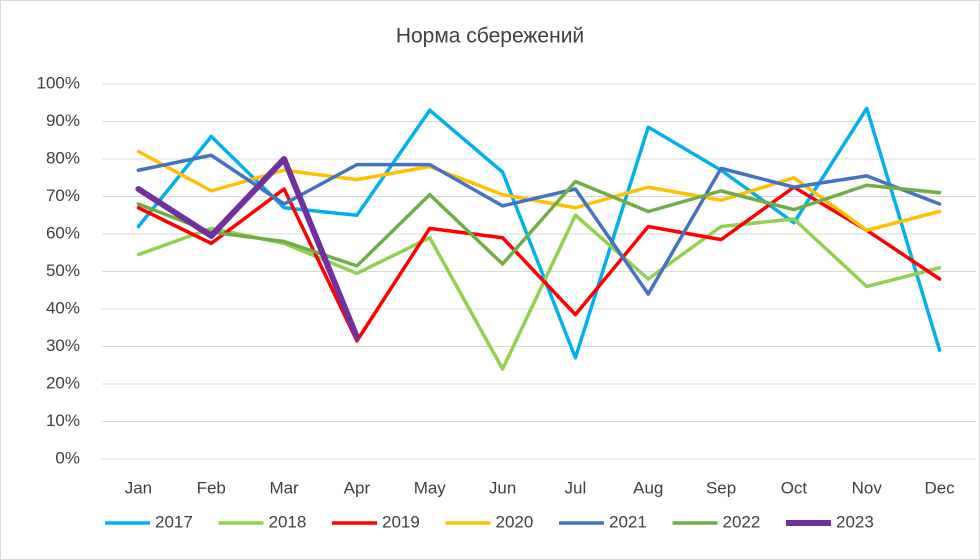 This screenshot has height=560, width=980. Describe the element at coordinates (63, 195) in the screenshot. I see `y-tick-label: 70%` at that location.